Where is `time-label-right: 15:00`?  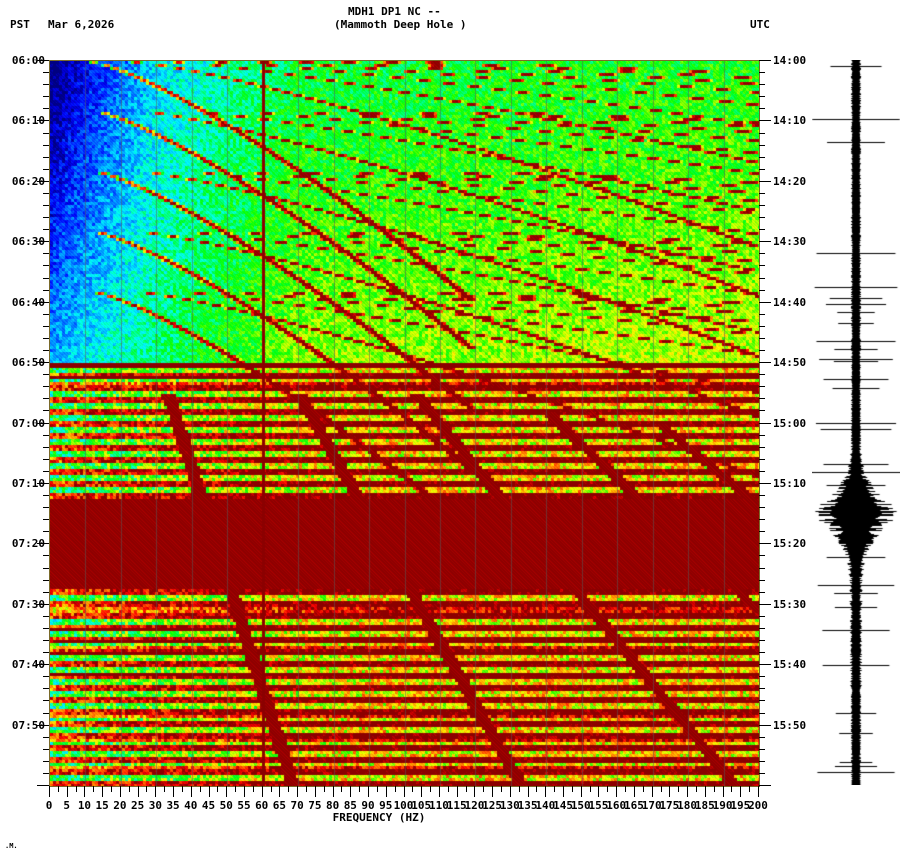
time-label-right: 15:00 is located at coordinates (790, 423).